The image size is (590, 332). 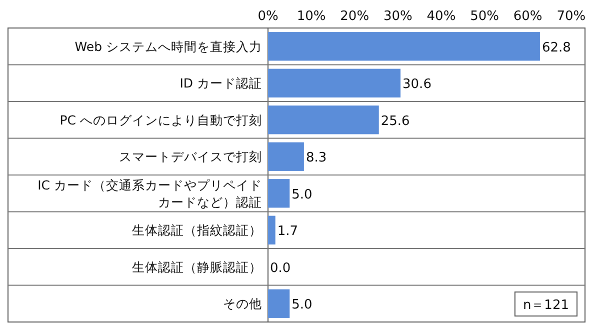 I want to click on x-tick-label: 20%, so click(x=355, y=16).